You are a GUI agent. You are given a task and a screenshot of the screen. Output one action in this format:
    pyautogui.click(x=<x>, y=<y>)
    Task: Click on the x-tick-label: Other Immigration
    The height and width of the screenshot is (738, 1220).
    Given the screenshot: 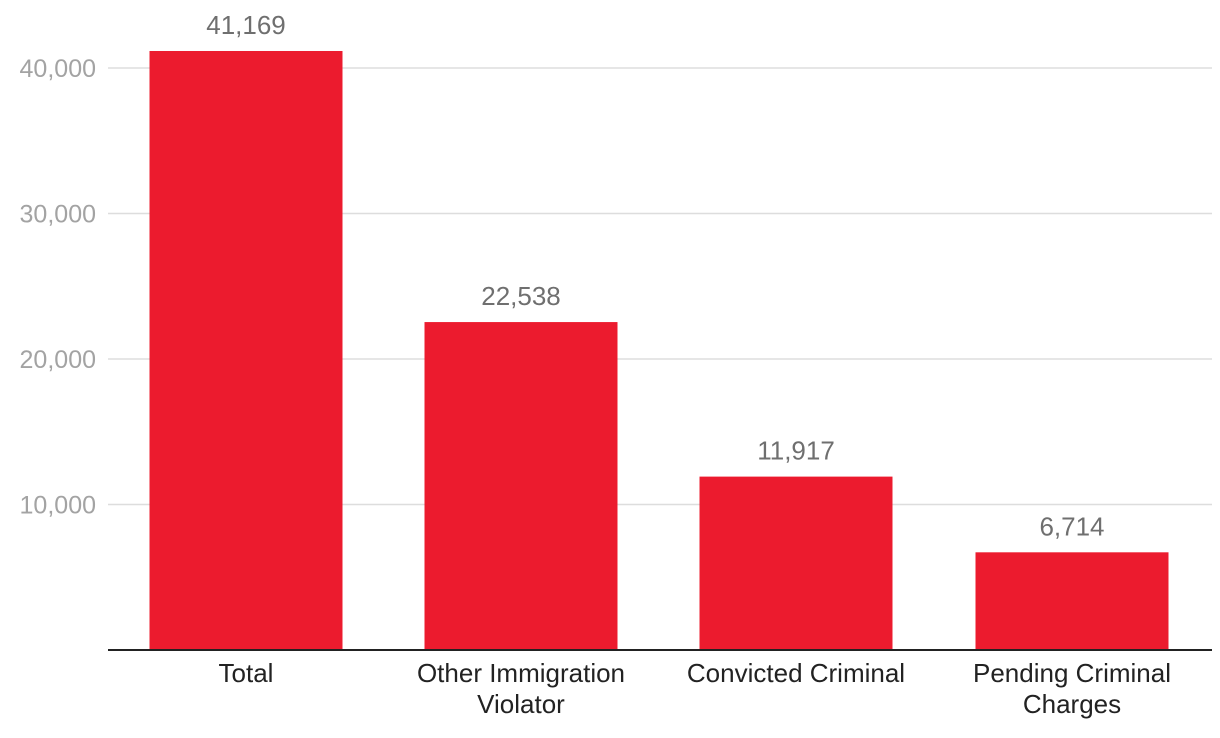 What is the action you would take?
    pyautogui.click(x=521, y=673)
    